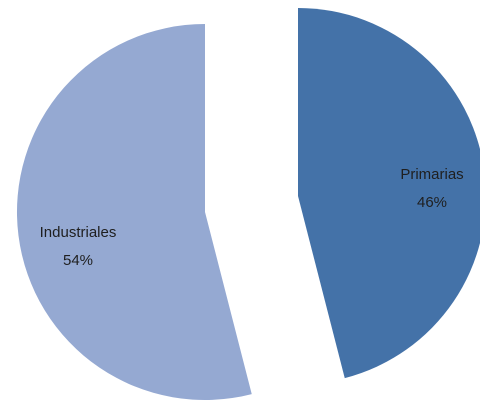 The height and width of the screenshot is (400, 480). What do you see at coordinates (431, 174) in the screenshot?
I see `slice-label-primarias: Primarias` at bounding box center [431, 174].